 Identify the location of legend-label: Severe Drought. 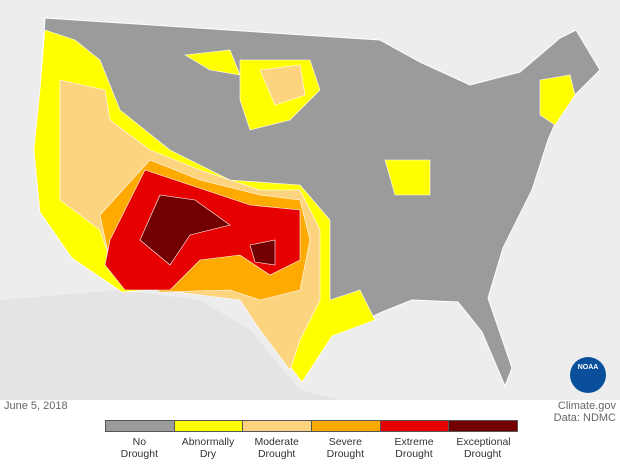
(345, 448).